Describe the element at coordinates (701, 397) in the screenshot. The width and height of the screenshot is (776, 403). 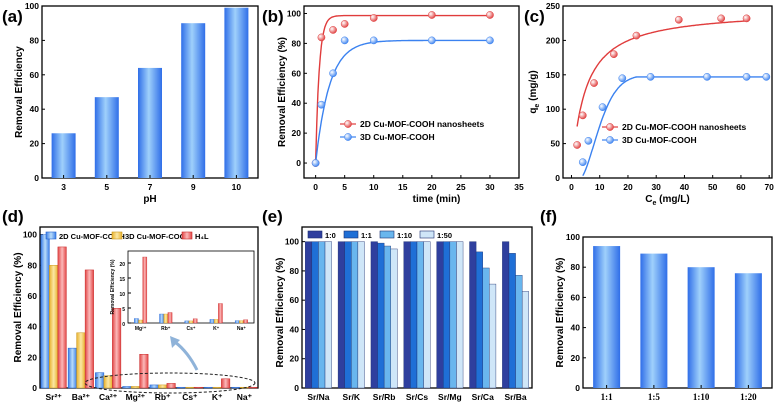
I see `panel-f-xtick-label: 1:10` at that location.